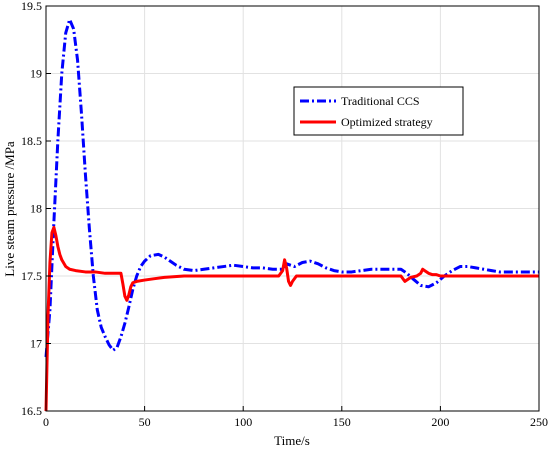 This screenshot has height=451, width=550. What do you see at coordinates (380, 101) in the screenshot?
I see `legend-label-traditional-ccs: Traditional CCS` at bounding box center [380, 101].